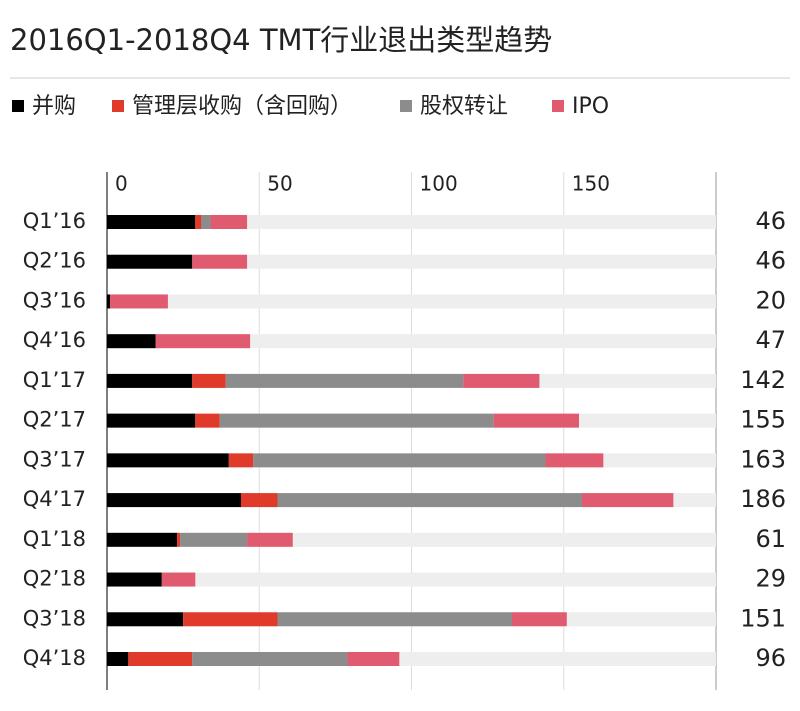 This screenshot has height=711, width=800. Describe the element at coordinates (54, 340) in the screenshot. I see `y-tick-label: Q4’16` at that location.